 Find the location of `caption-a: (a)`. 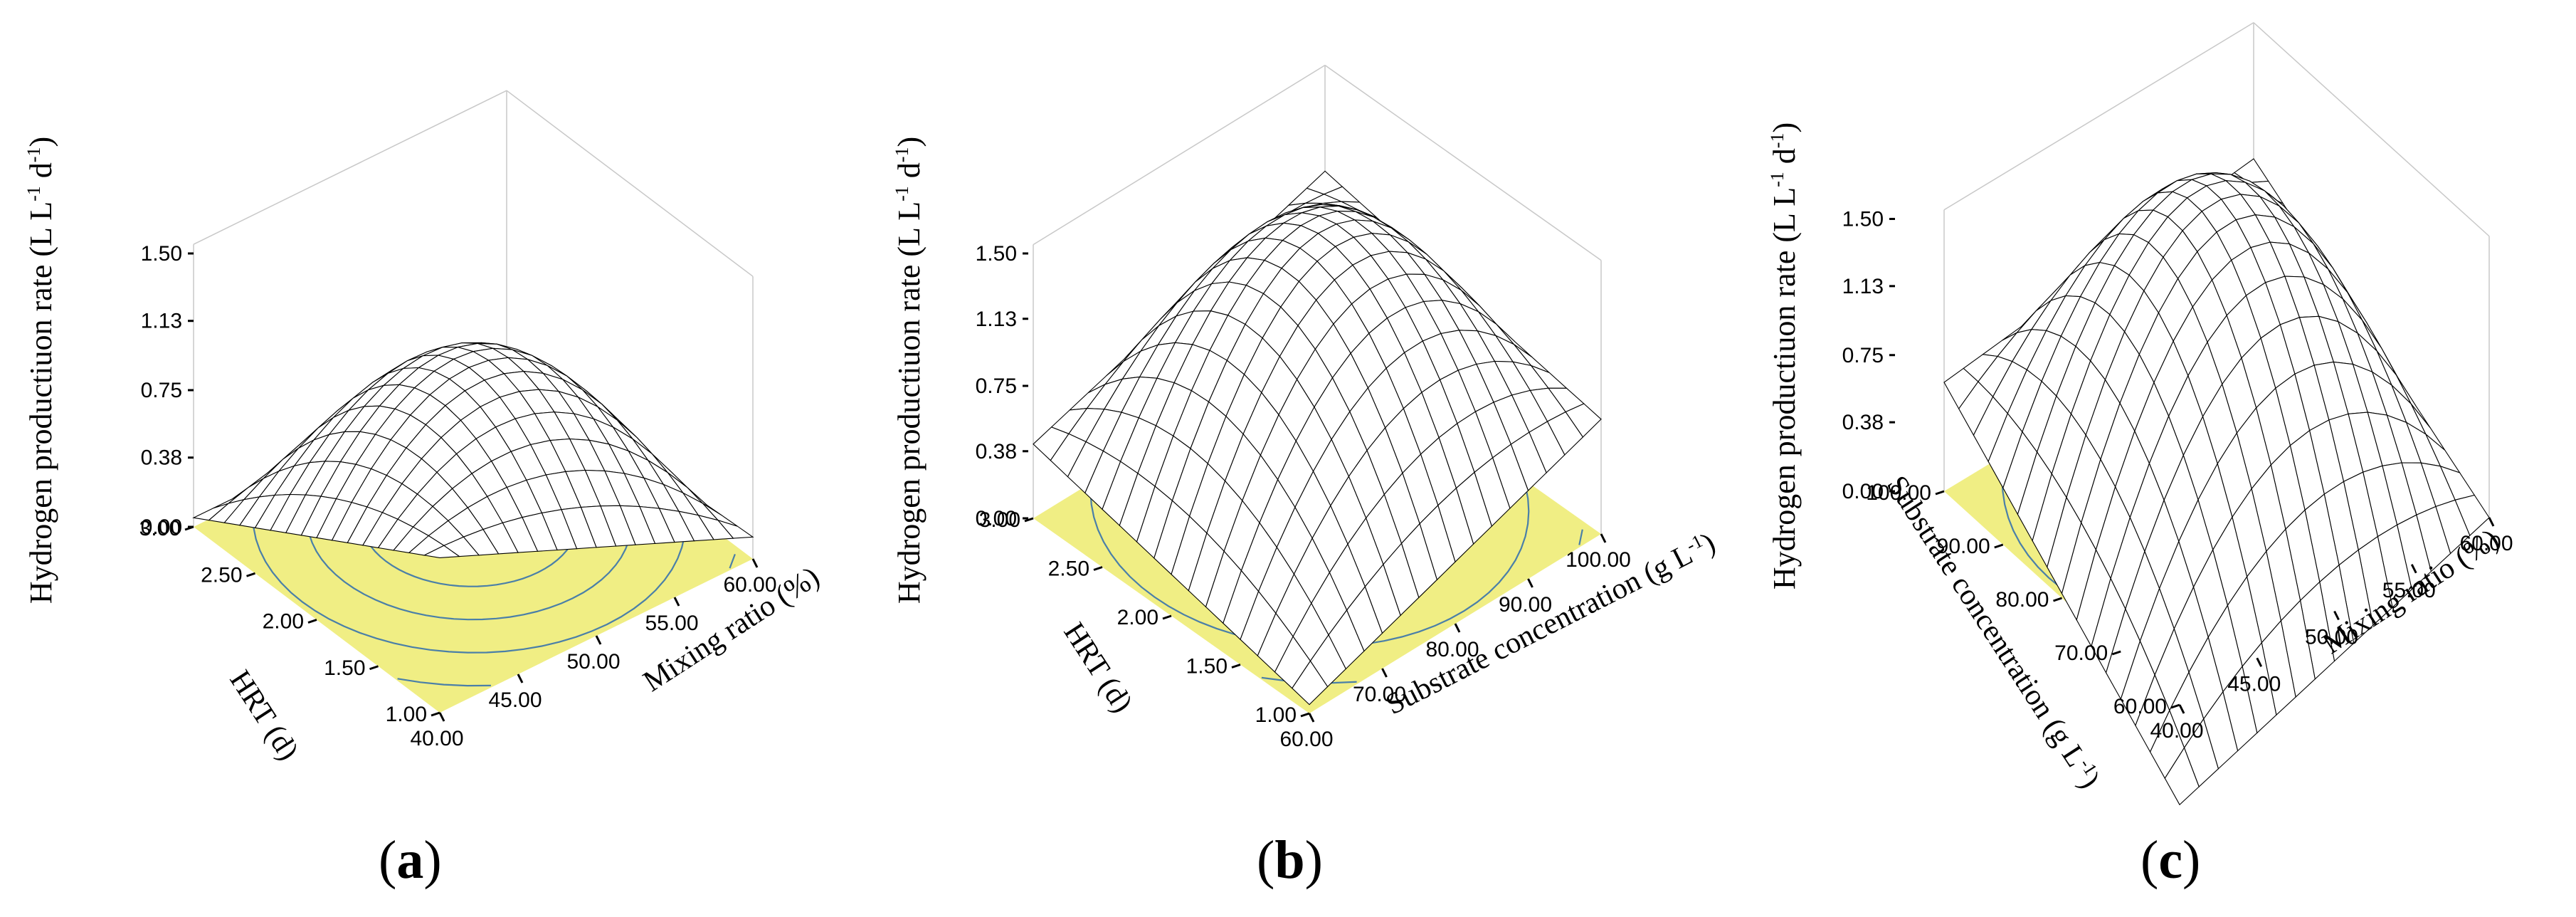

caption-a: (a) is located at coordinates (410, 860).